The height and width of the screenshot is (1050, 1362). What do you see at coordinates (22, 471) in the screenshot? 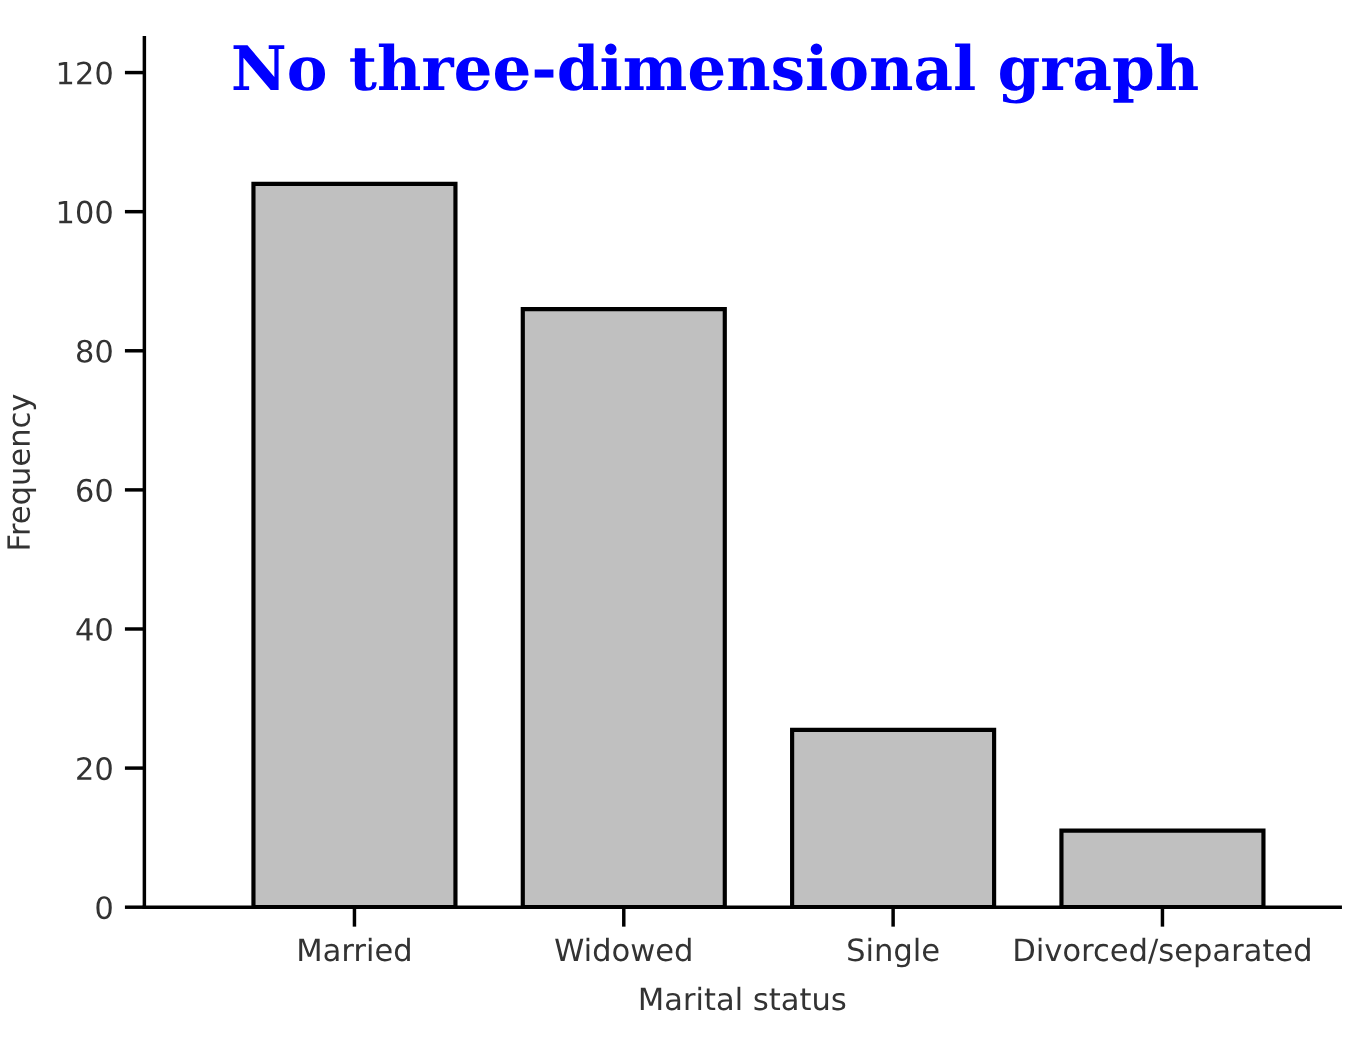
I see `y-axis-title: Frequency` at bounding box center [22, 471].